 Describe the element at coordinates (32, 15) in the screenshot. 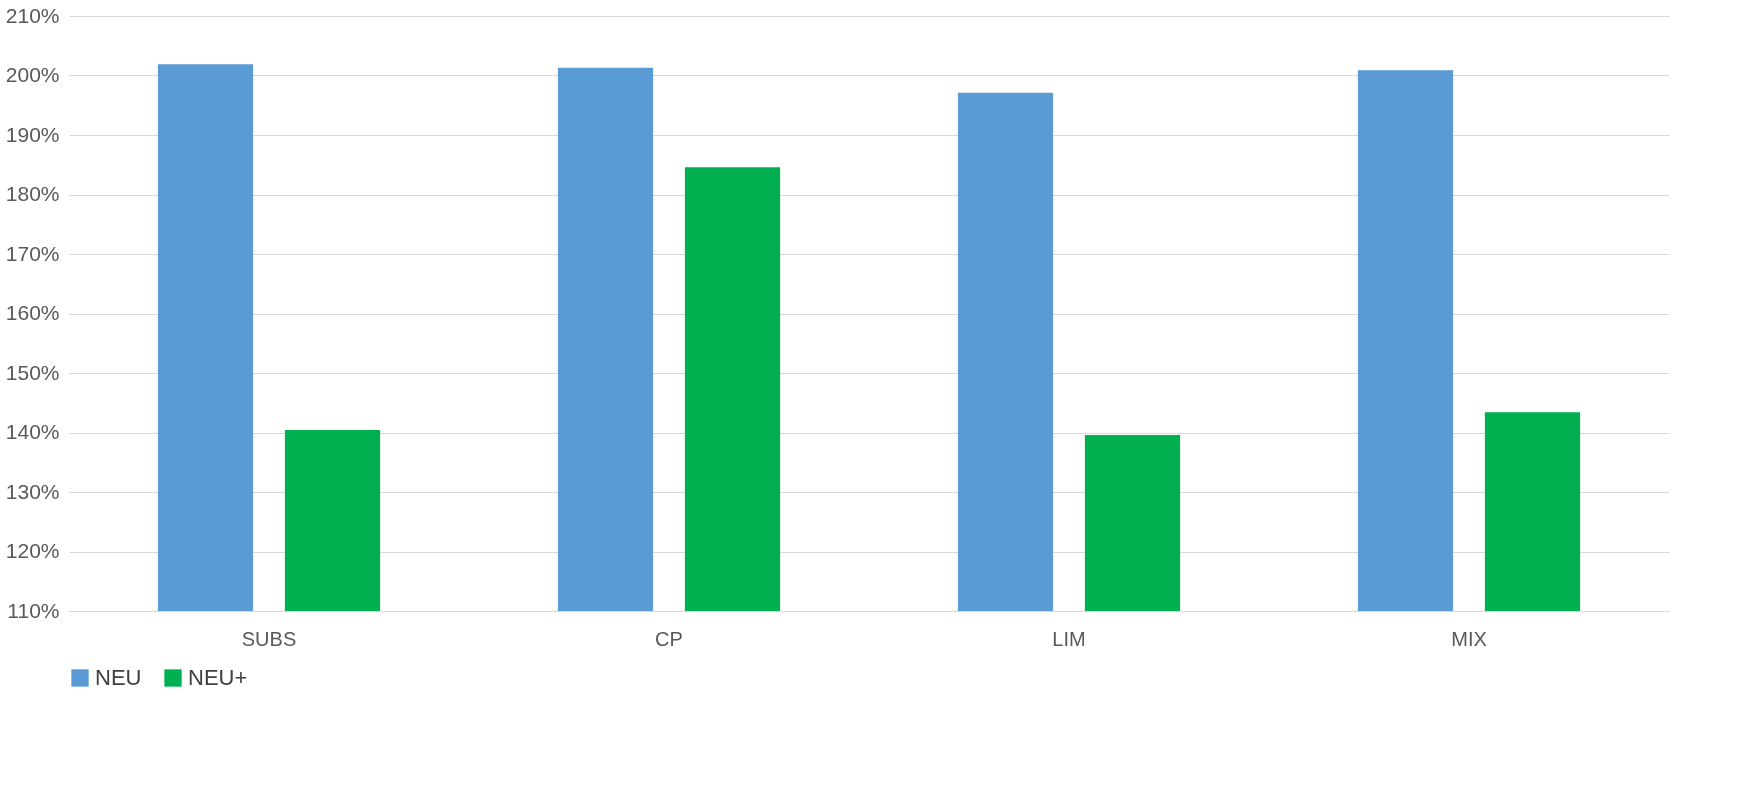

I see `y-tick-label: 210%` at that location.